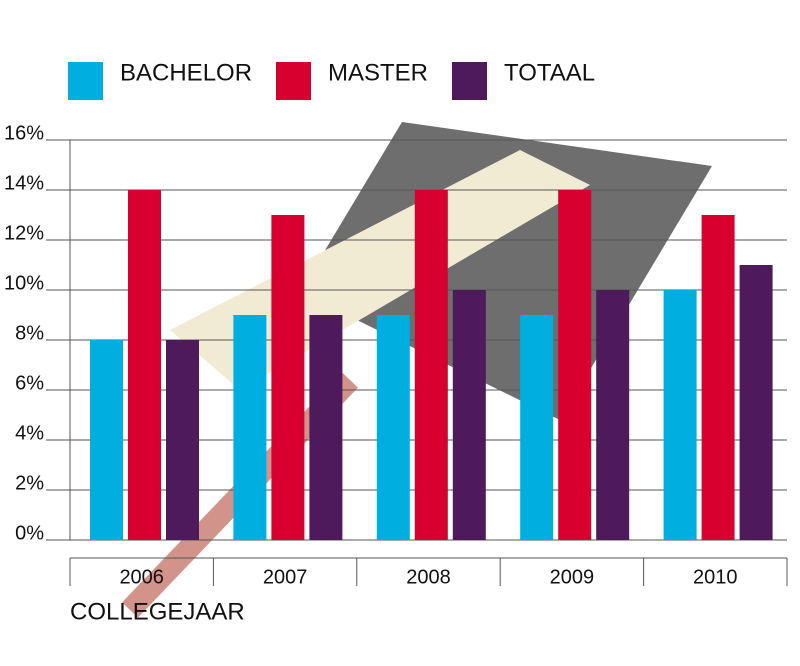 This screenshot has height=666, width=800. What do you see at coordinates (24, 283) in the screenshot?
I see `y-tick-label: 10%` at bounding box center [24, 283].